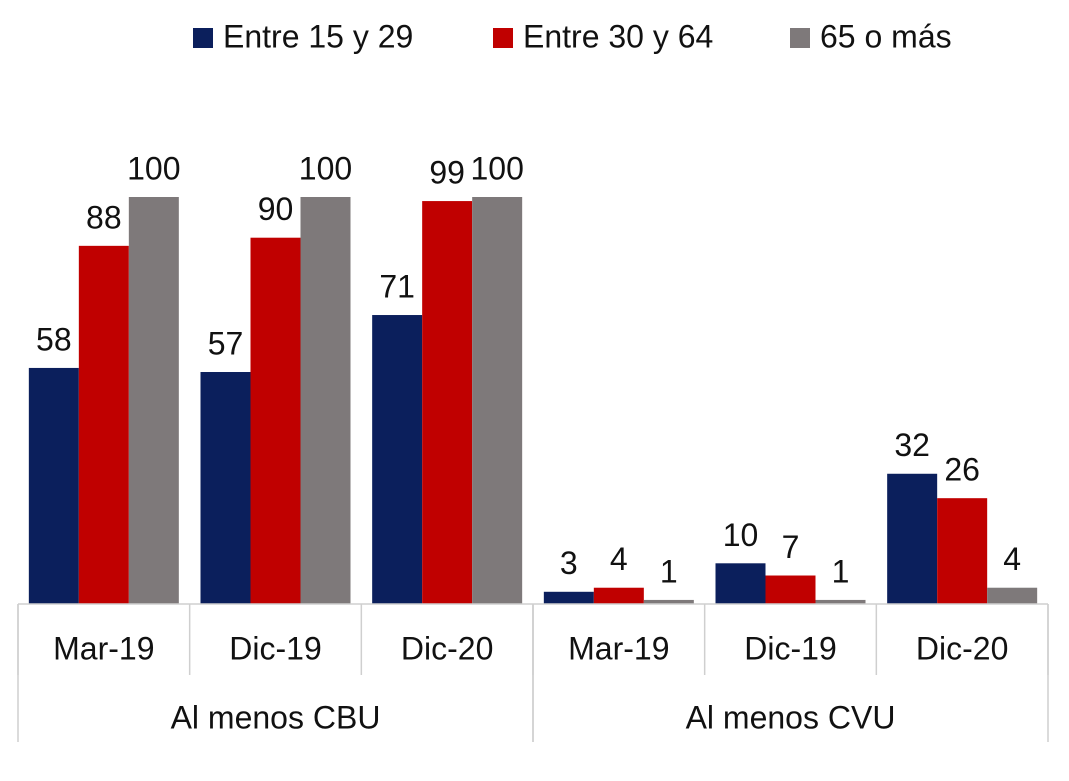 The image size is (1069, 781). Describe the element at coordinates (104, 217) in the screenshot. I see `data-label: 88` at that location.